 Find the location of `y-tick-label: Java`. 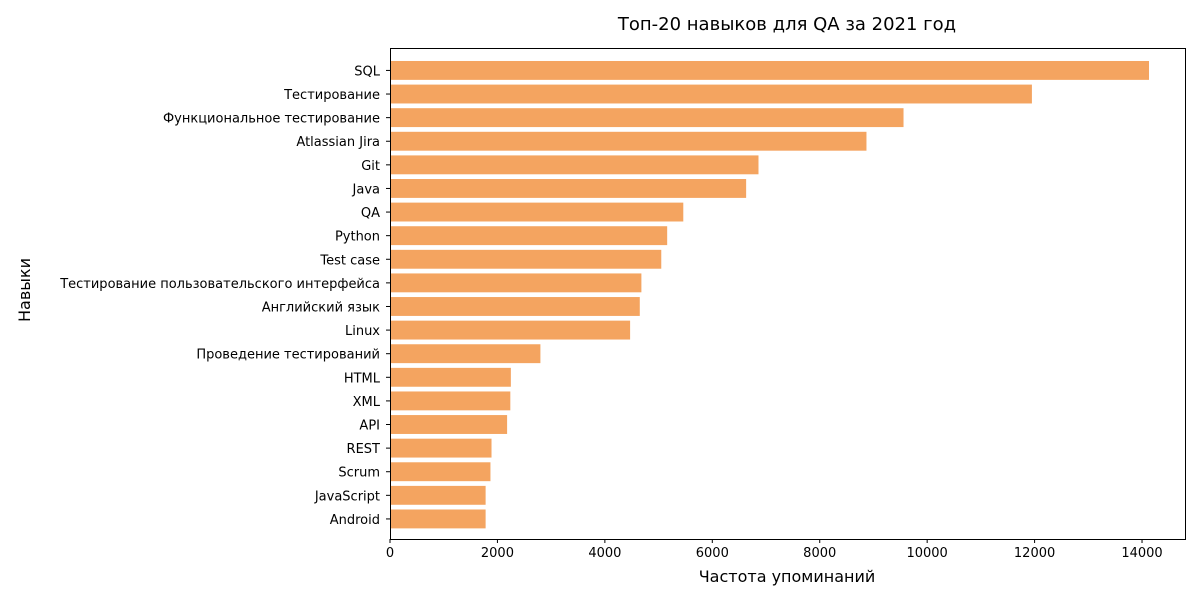

y-tick-label: Java is located at coordinates (366, 189).